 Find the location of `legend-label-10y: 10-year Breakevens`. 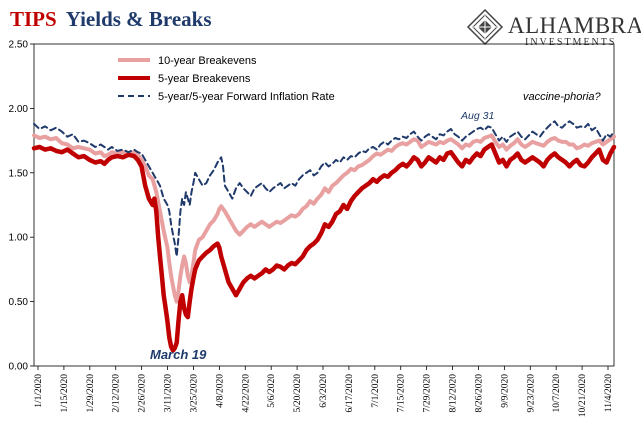

legend-label-10y: 10-year Breakevens is located at coordinates (207, 61).